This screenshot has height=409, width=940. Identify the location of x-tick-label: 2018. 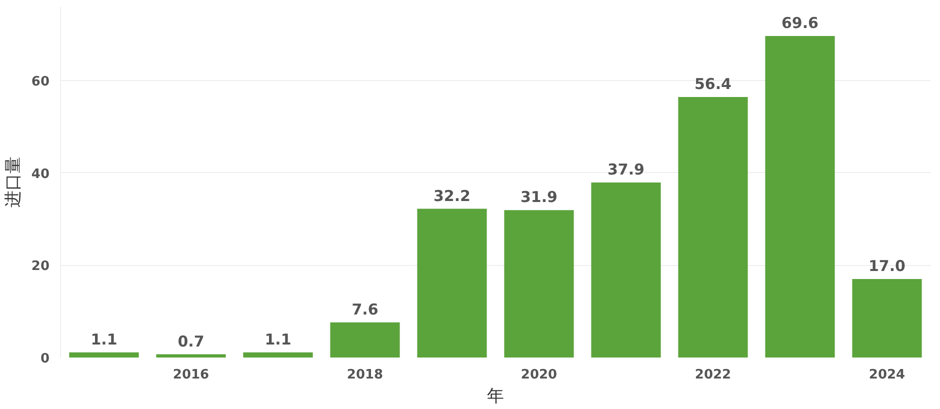
(365, 375).